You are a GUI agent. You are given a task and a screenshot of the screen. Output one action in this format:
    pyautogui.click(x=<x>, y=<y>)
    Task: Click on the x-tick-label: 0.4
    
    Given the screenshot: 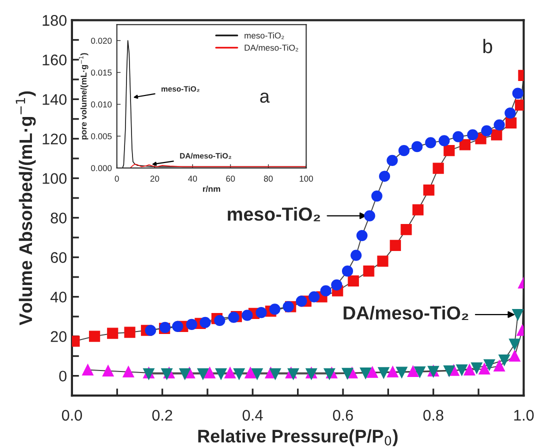 What is the action you would take?
    pyautogui.click(x=252, y=415)
    